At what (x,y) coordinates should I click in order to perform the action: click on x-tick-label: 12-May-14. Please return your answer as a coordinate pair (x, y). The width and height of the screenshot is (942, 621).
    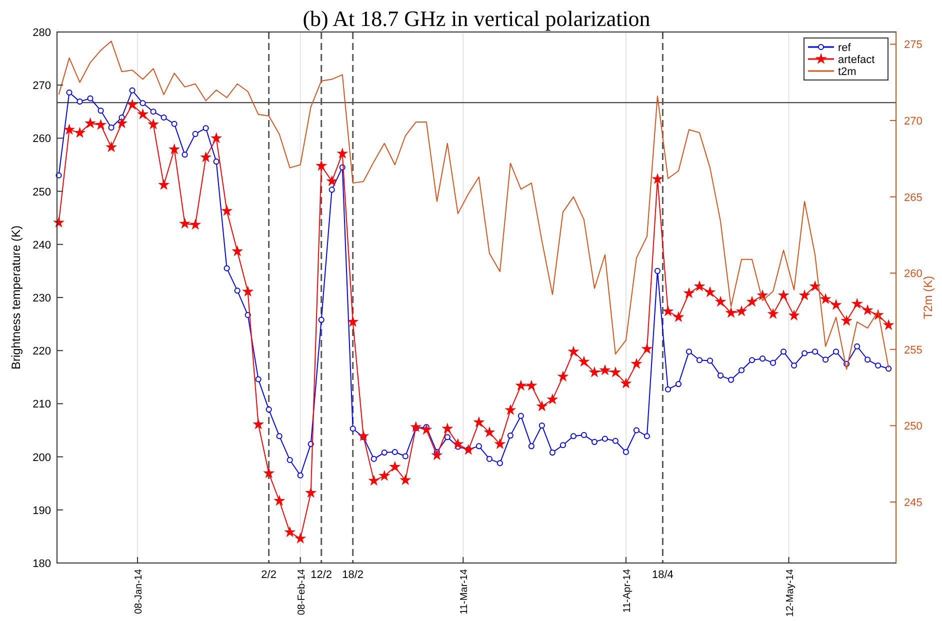
    Looking at the image, I should click on (790, 592).